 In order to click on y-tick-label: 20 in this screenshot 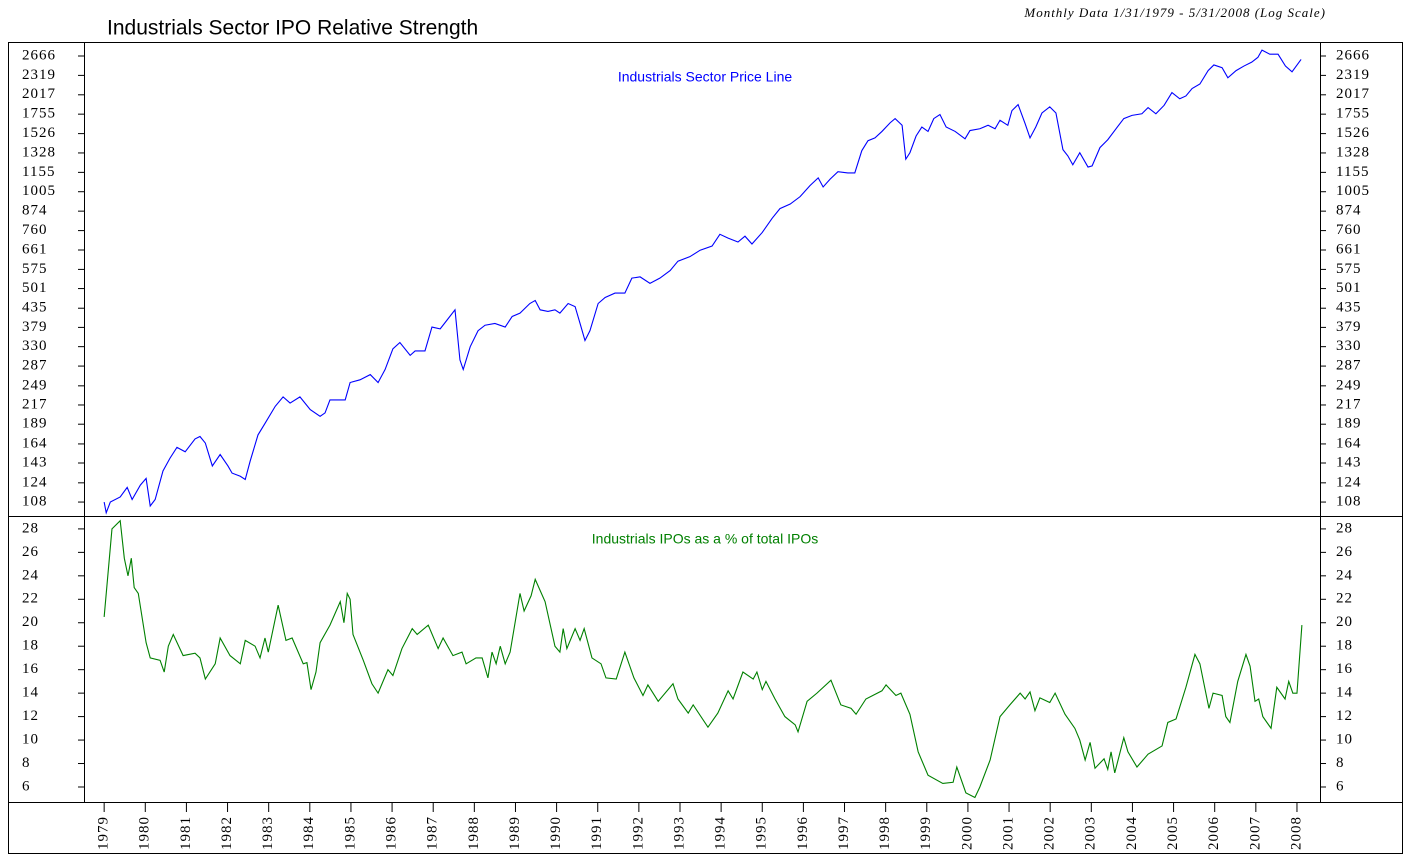, I will do `click(30, 622)`.